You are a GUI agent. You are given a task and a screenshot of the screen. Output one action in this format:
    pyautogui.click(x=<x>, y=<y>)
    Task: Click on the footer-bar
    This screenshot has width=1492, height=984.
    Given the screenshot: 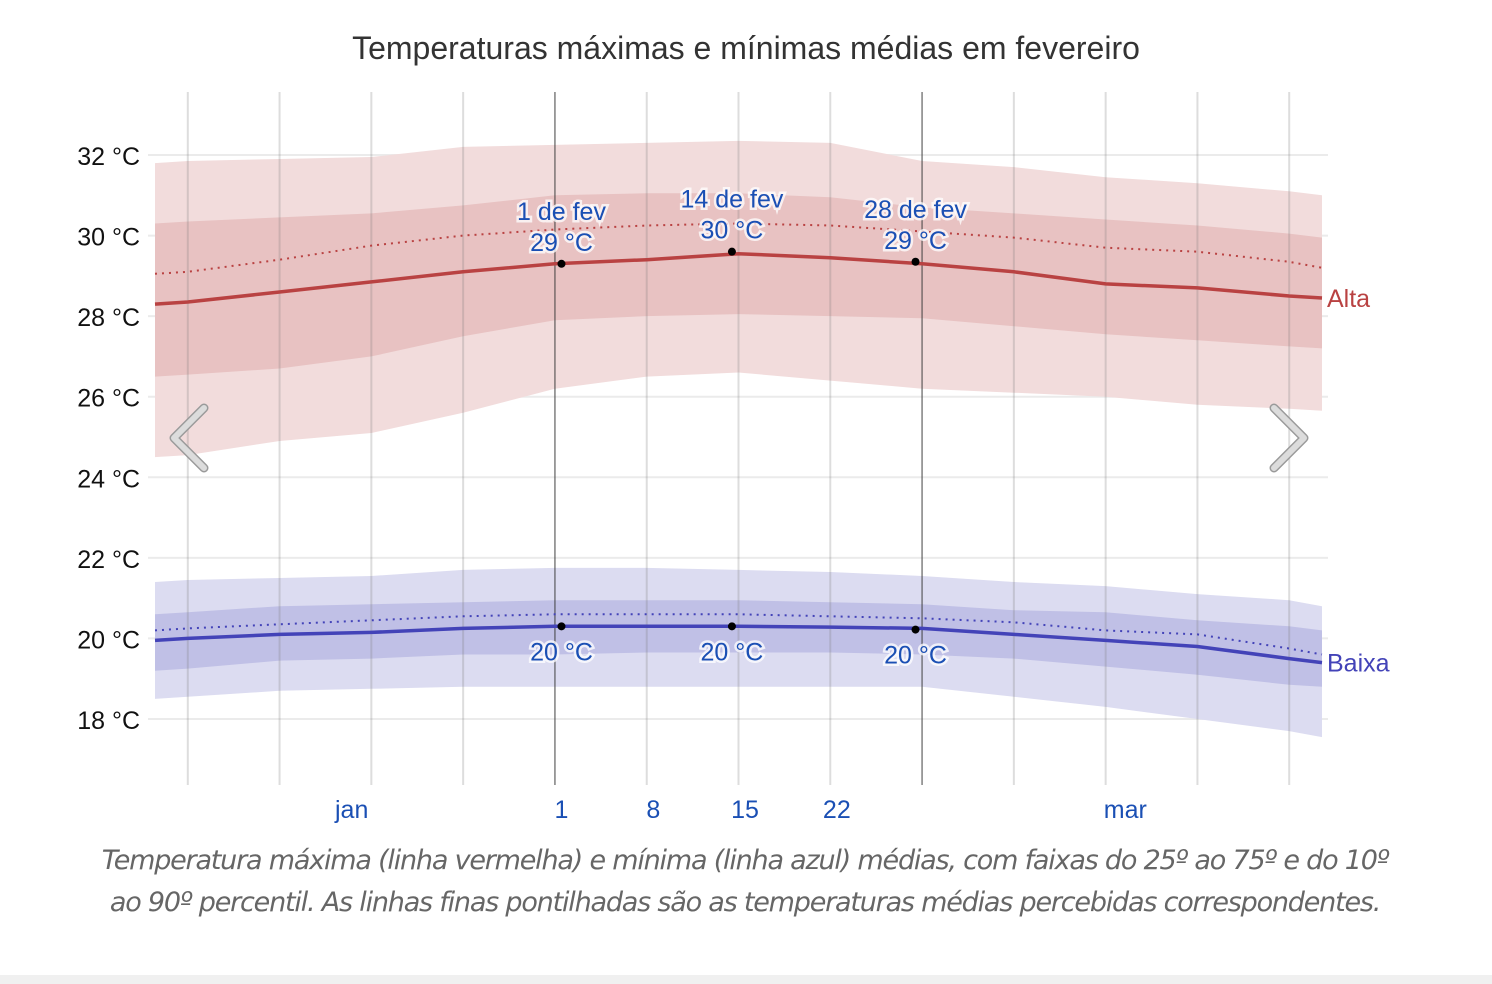 What is the action you would take?
    pyautogui.click(x=746, y=979)
    